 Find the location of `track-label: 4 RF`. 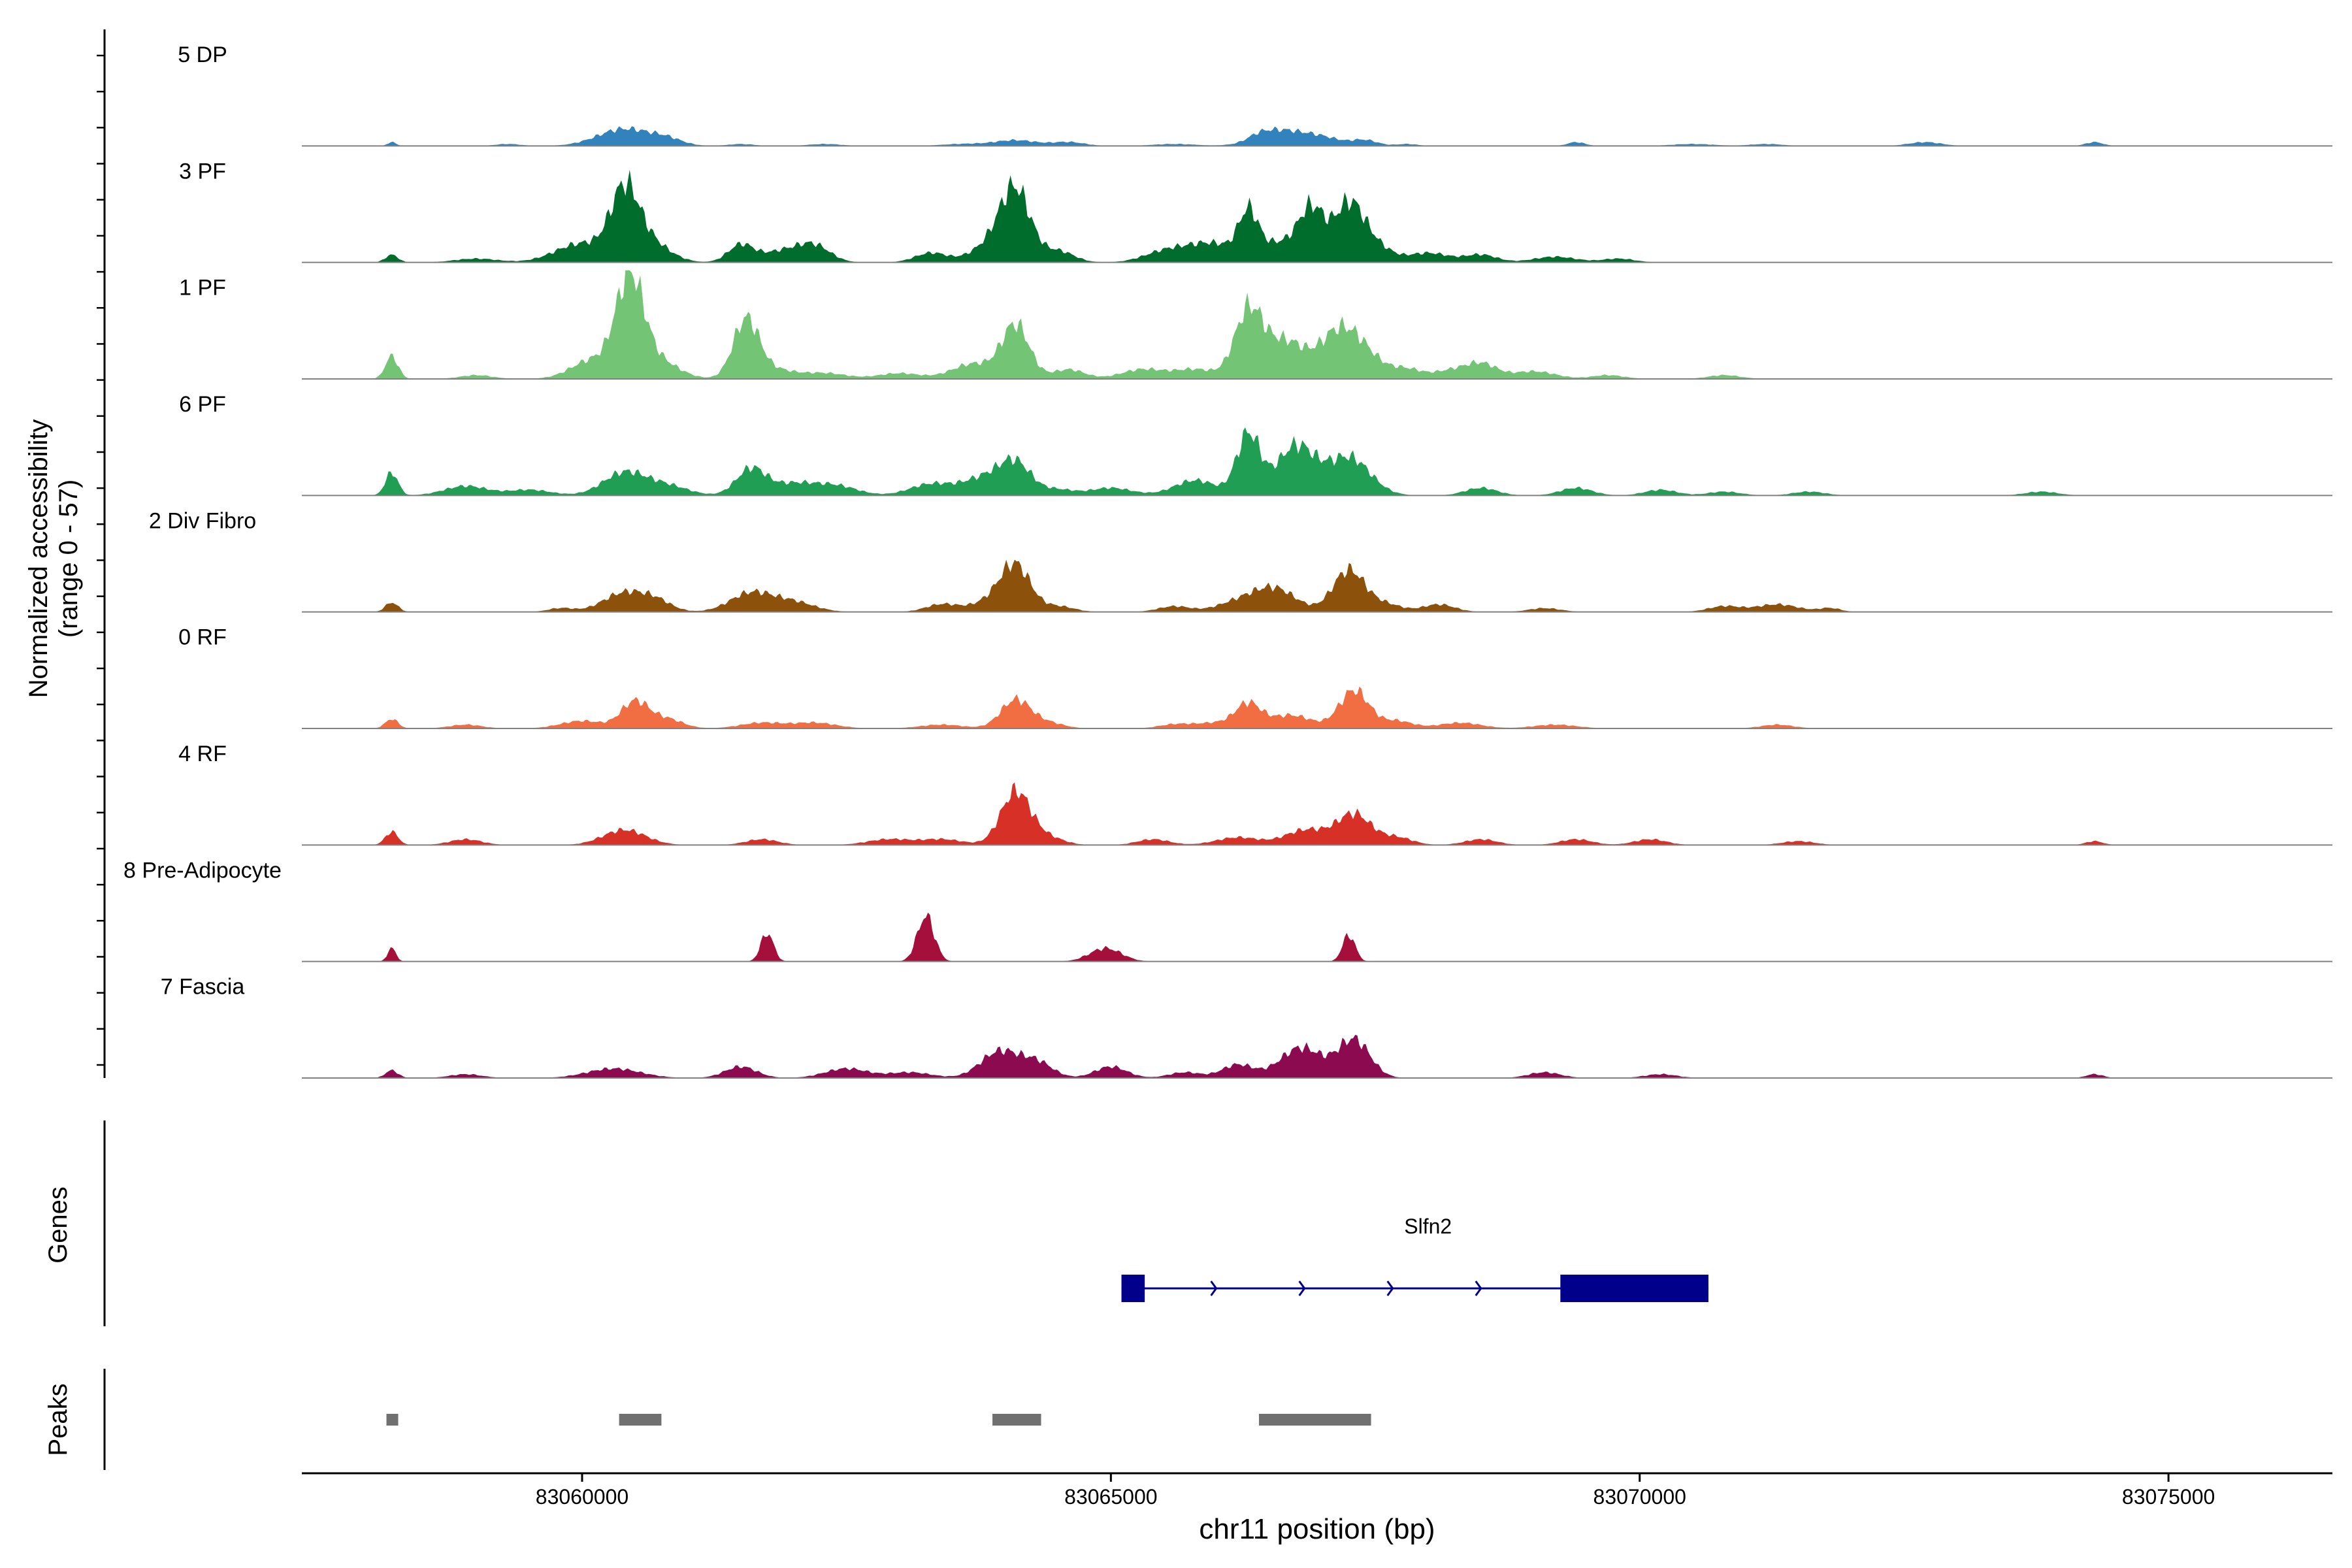

track-label: 4 RF is located at coordinates (202, 754).